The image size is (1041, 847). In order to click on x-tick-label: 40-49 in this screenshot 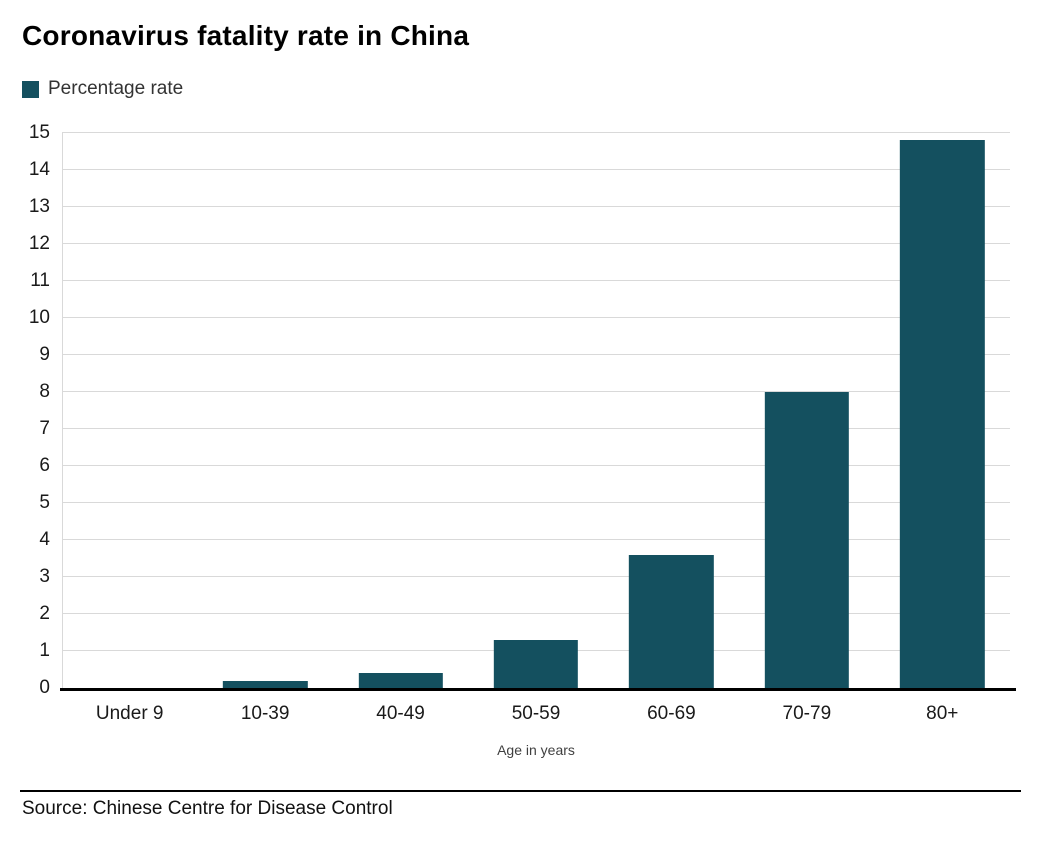, I will do `click(400, 713)`.